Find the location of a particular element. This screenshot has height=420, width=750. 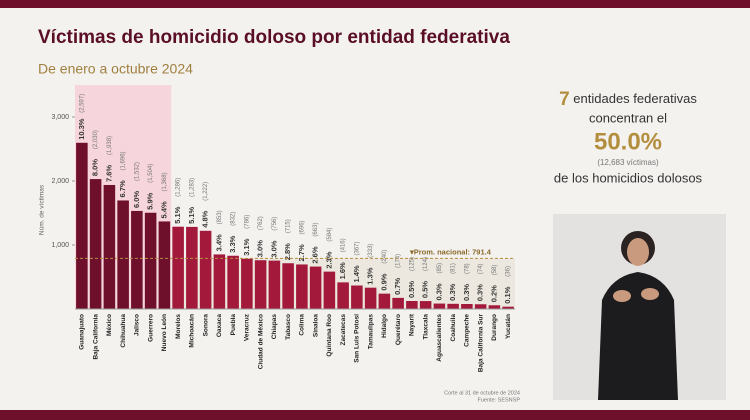

value-label: (174) is located at coordinates (399, 261).